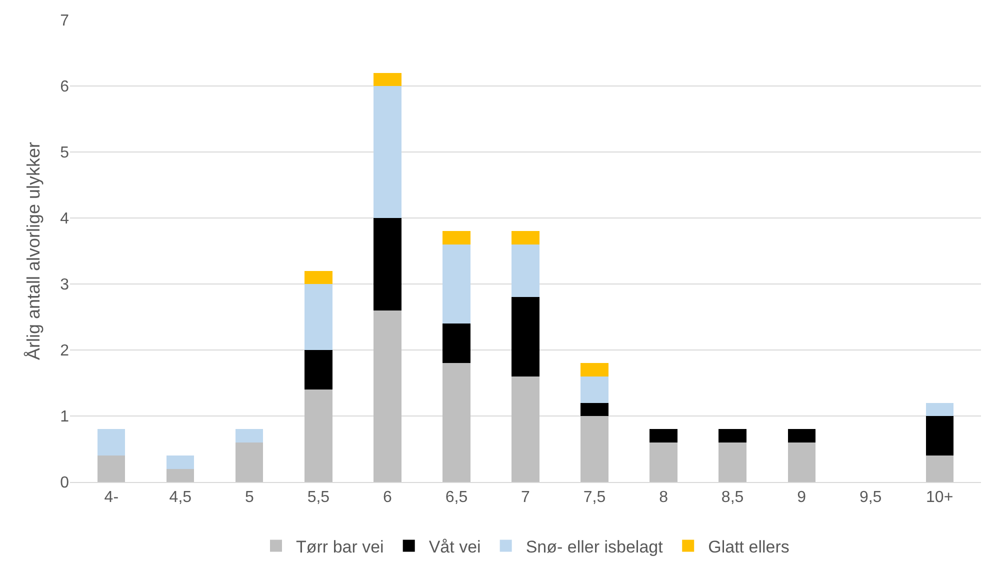 The width and height of the screenshot is (991, 574). Describe the element at coordinates (65, 285) in the screenshot. I see `y-tick-label: 3` at that location.